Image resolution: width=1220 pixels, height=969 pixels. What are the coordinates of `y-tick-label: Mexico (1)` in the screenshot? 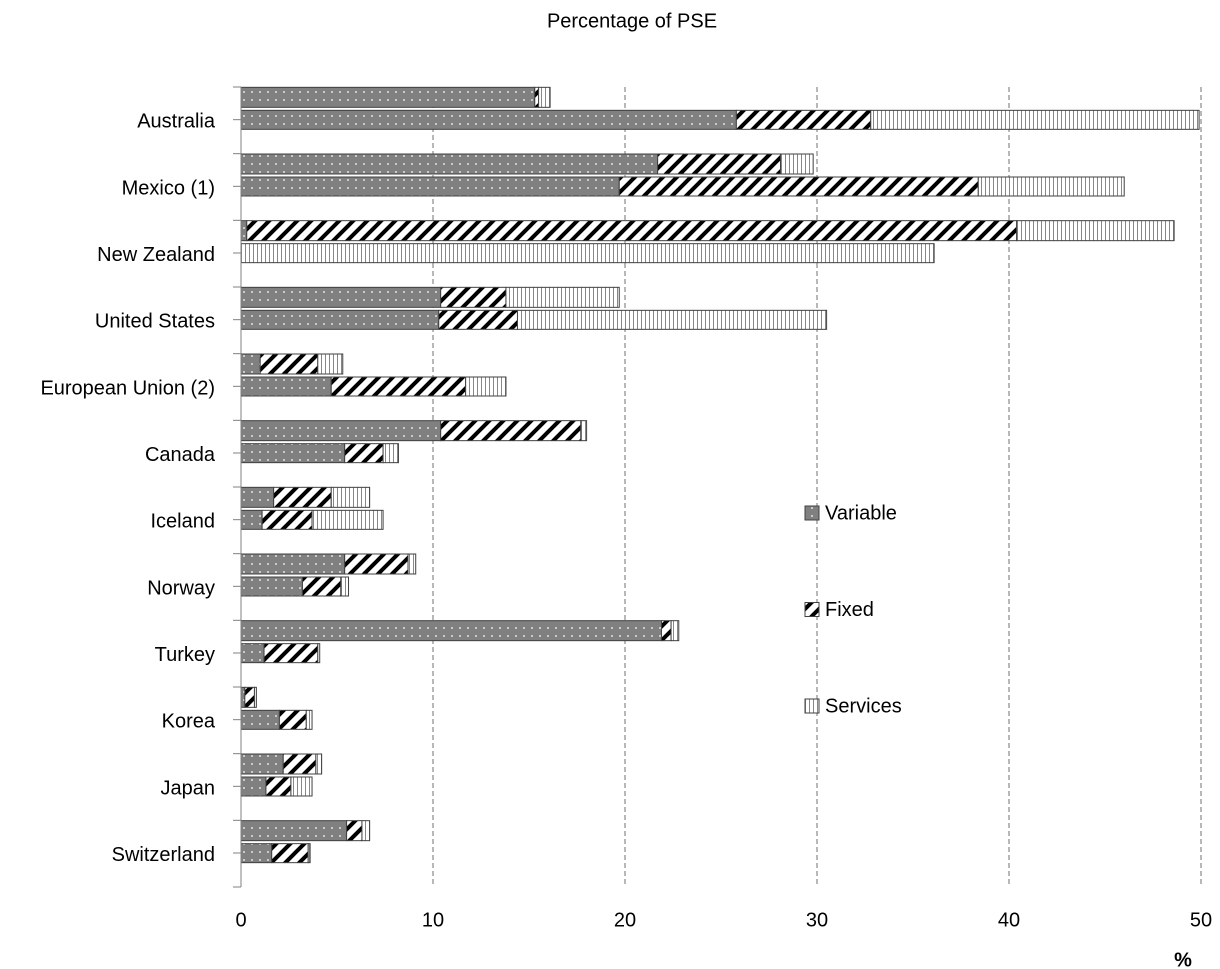 It's located at (168, 188).